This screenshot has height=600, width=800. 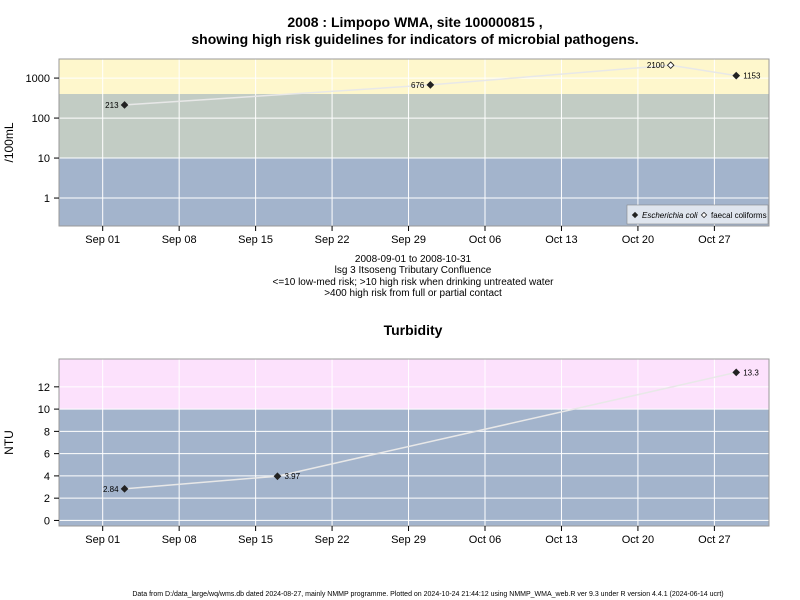 I want to click on data-label: 213, so click(x=112, y=105).